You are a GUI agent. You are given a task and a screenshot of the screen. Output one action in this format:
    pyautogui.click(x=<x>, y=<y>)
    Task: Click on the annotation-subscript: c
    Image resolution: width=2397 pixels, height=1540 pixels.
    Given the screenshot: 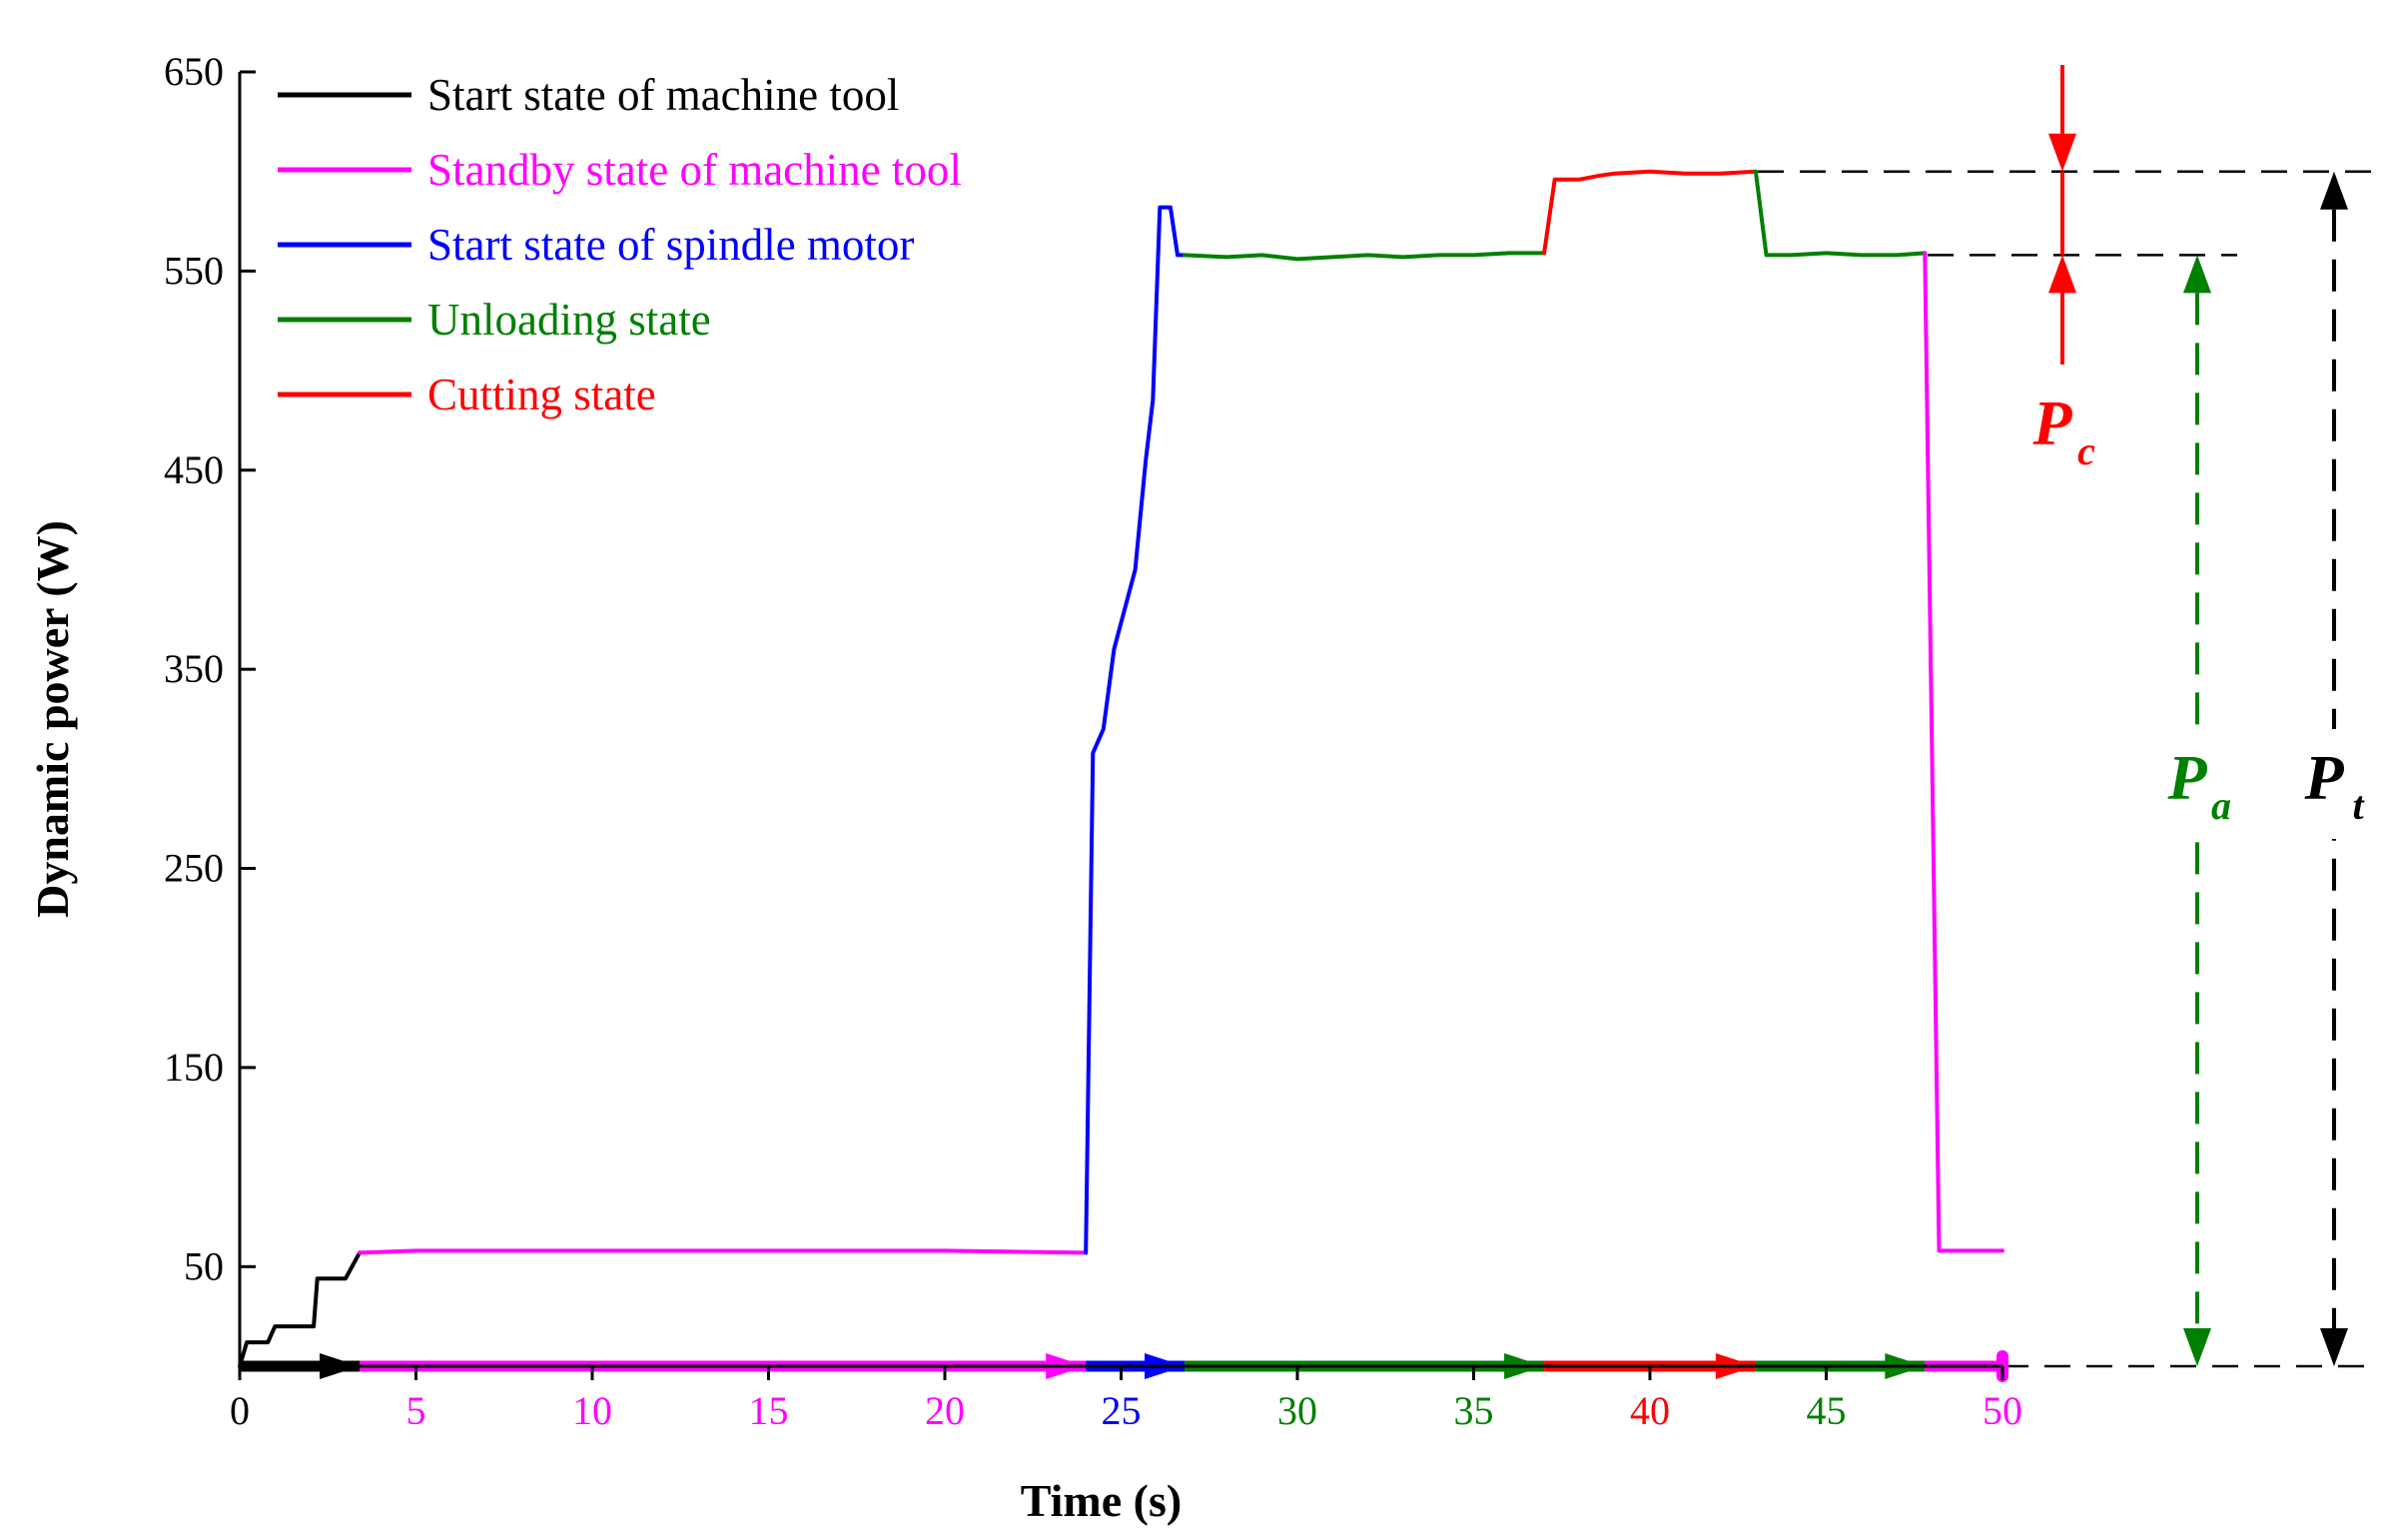 What is the action you would take?
    pyautogui.click(x=2086, y=451)
    